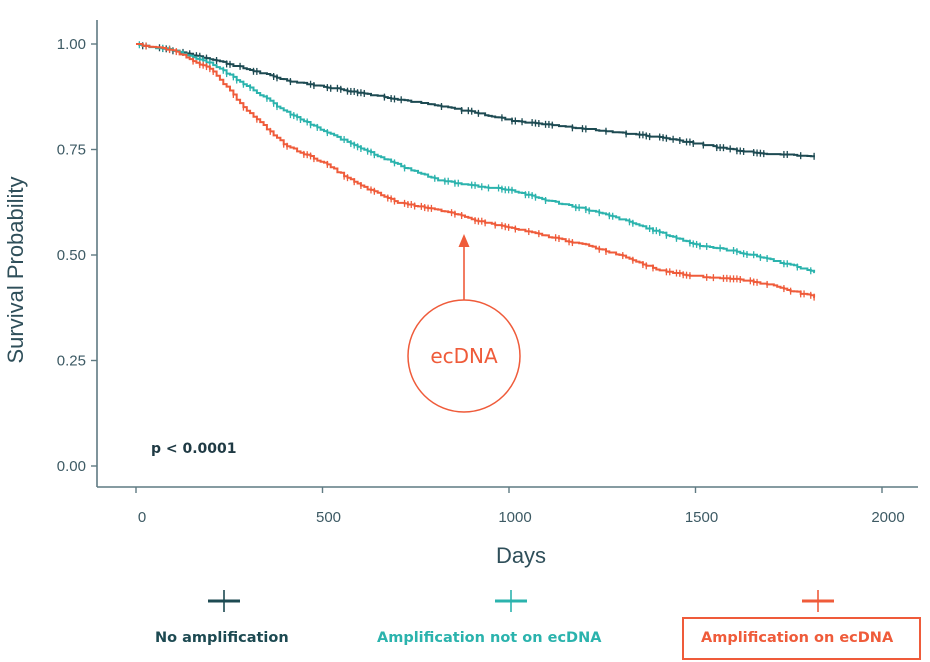  Describe the element at coordinates (71, 255) in the screenshot. I see `y-tick-label: 0.50` at that location.